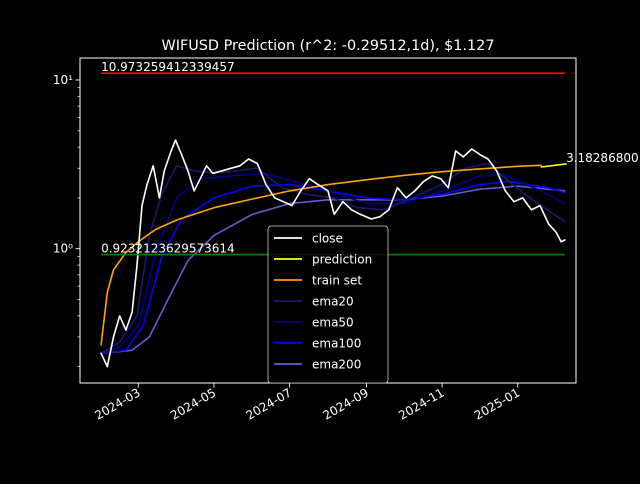 Image resolution: width=640 pixels, height=484 pixels. Describe the element at coordinates (553, 165) in the screenshot. I see `series-line-prediction` at that location.